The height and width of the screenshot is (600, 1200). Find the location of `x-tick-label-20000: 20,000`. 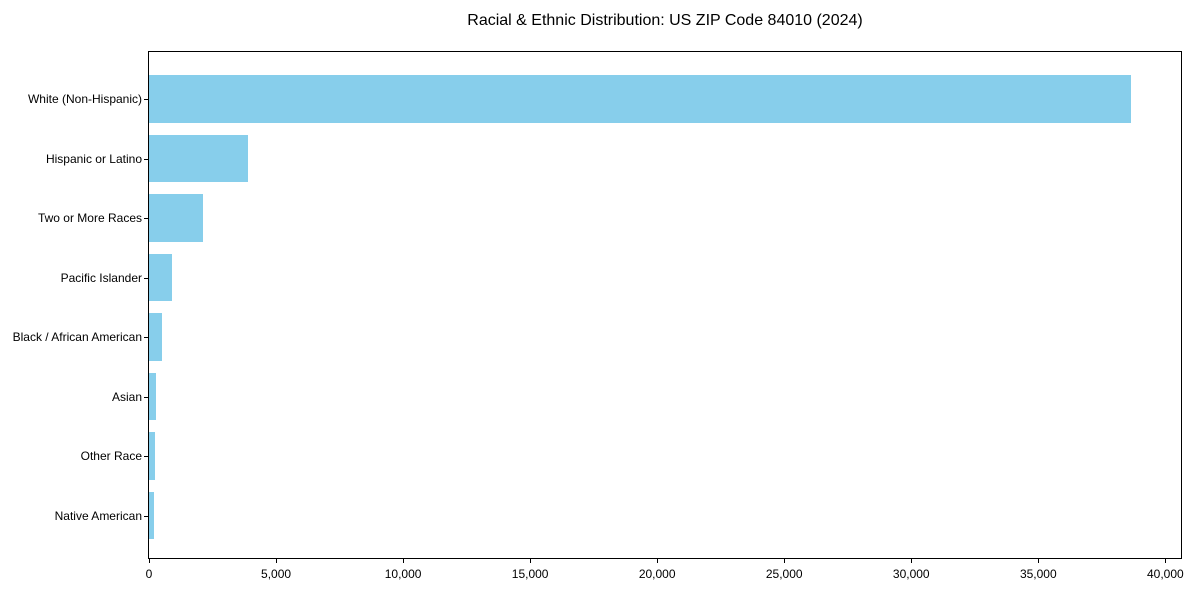

x-tick-label-20000: 20,000 is located at coordinates (657, 574).